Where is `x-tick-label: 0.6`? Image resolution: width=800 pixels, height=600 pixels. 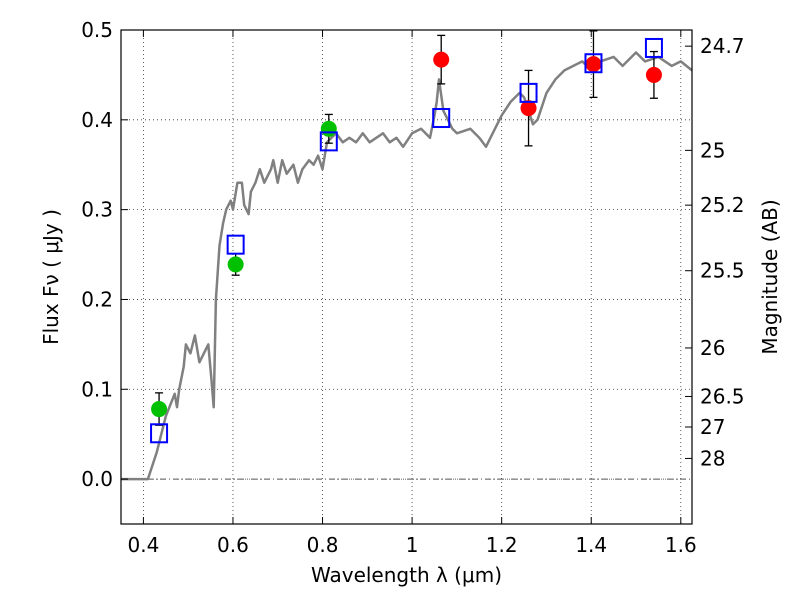 x-tick-label: 0.6 is located at coordinates (233, 545).